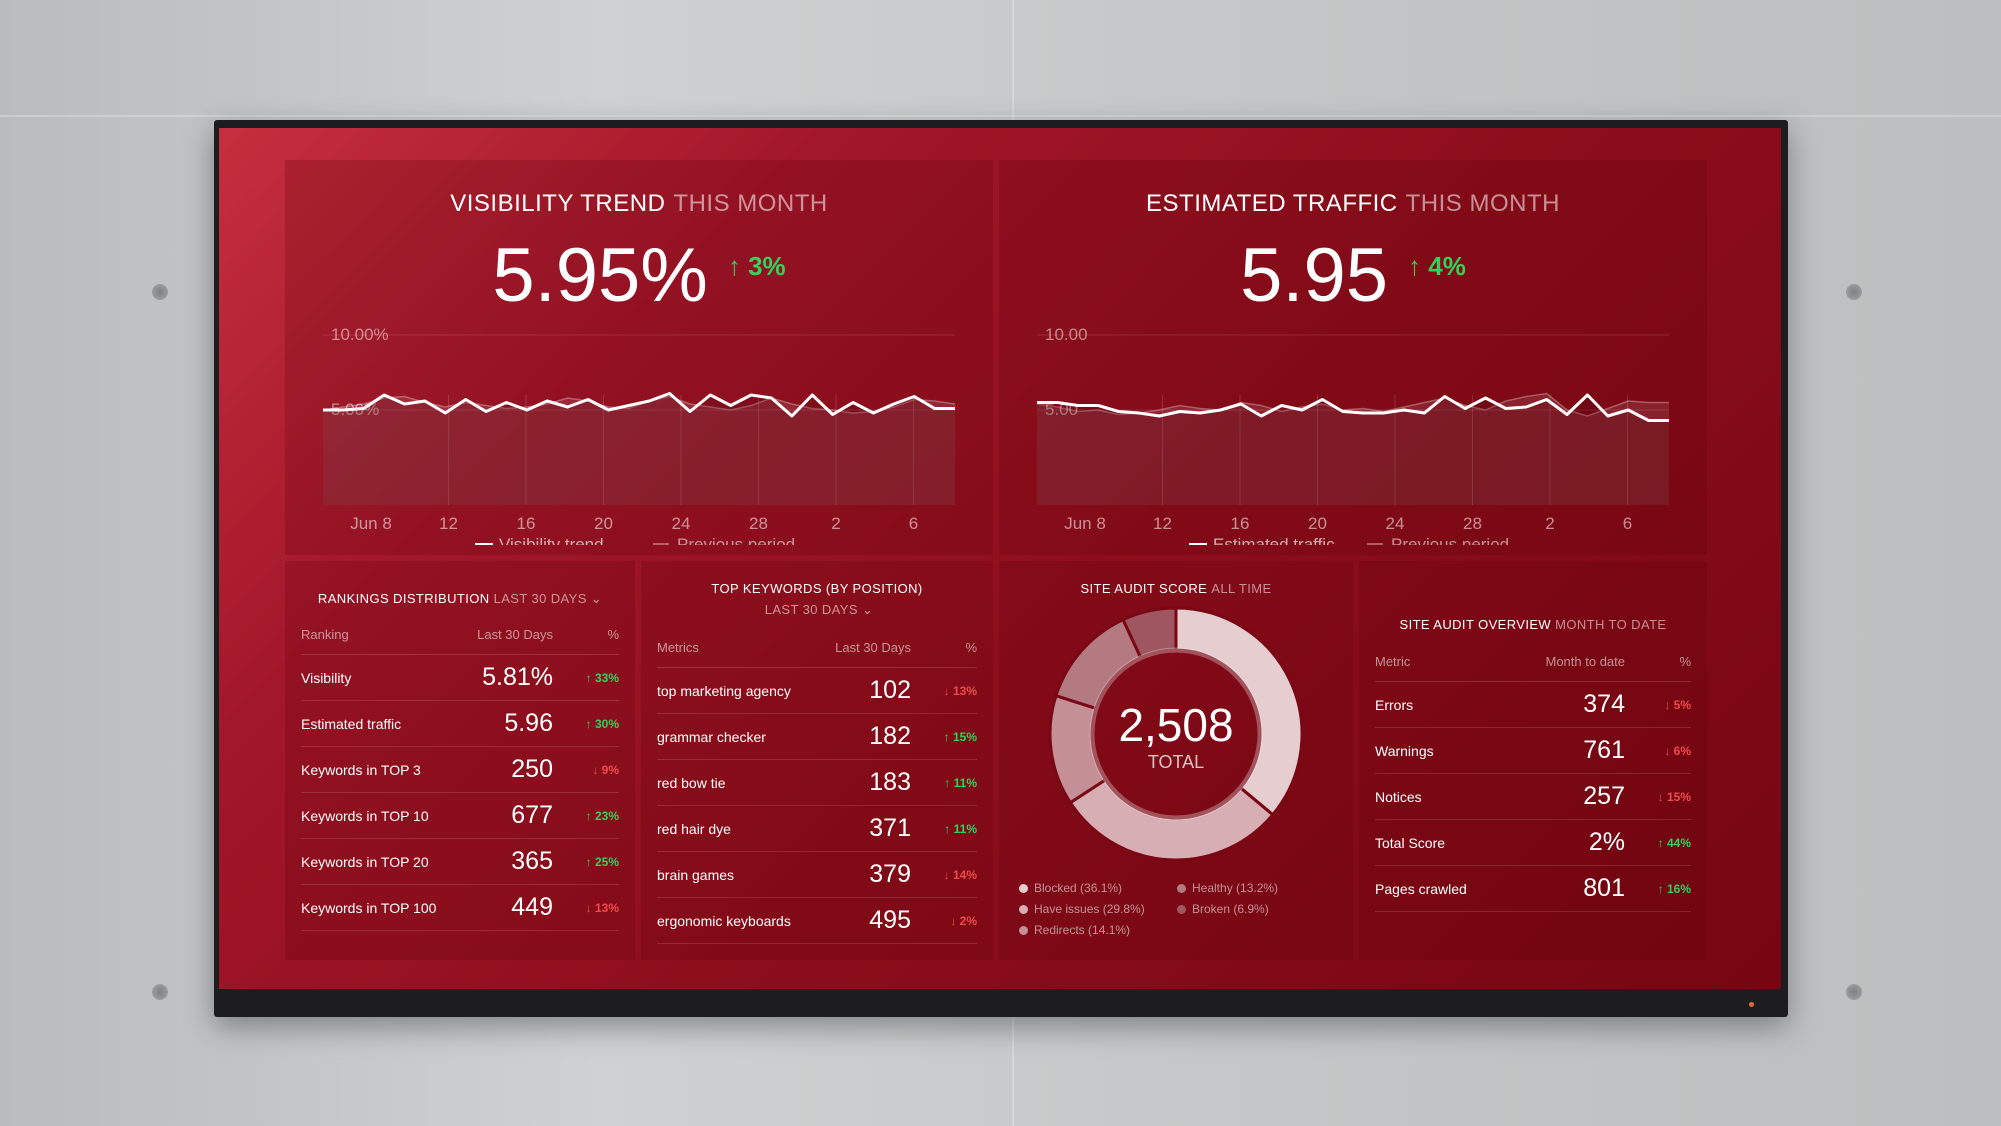 This screenshot has height=1126, width=2001. I want to click on row-change-value: 5%, so click(1682, 704).